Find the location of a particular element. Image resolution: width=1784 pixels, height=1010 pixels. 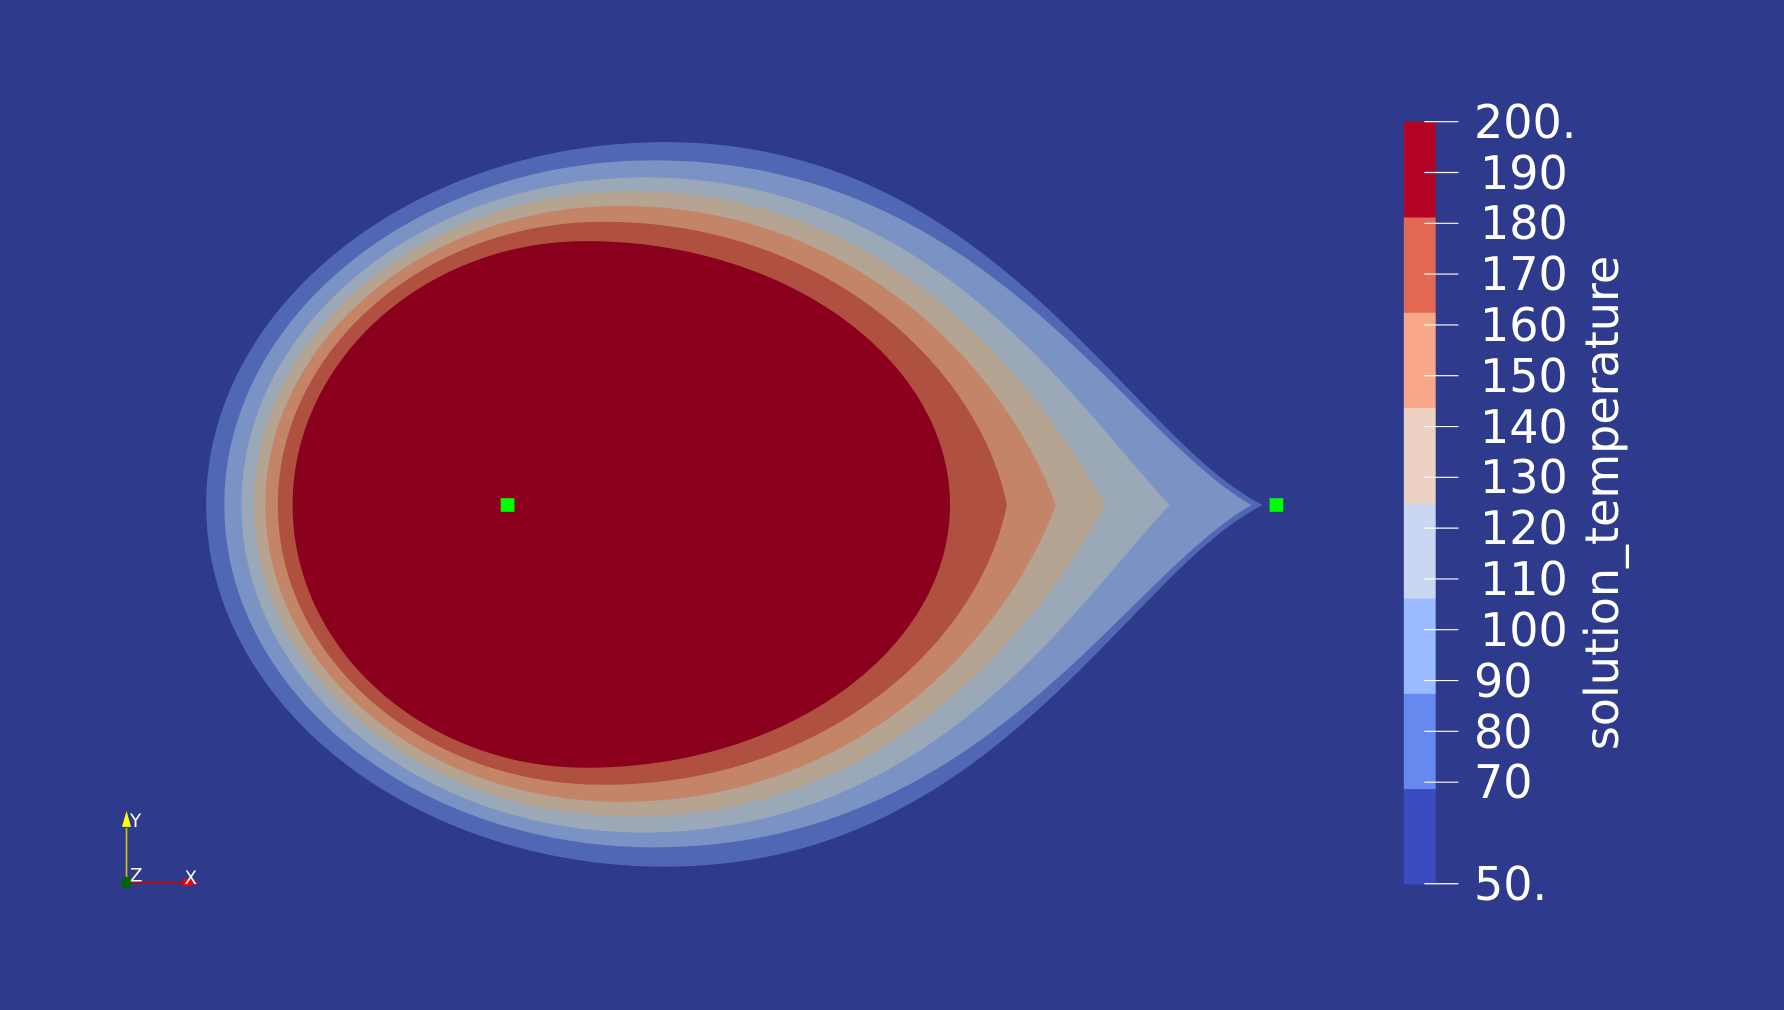

x-axis-label: X is located at coordinates (191, 878).